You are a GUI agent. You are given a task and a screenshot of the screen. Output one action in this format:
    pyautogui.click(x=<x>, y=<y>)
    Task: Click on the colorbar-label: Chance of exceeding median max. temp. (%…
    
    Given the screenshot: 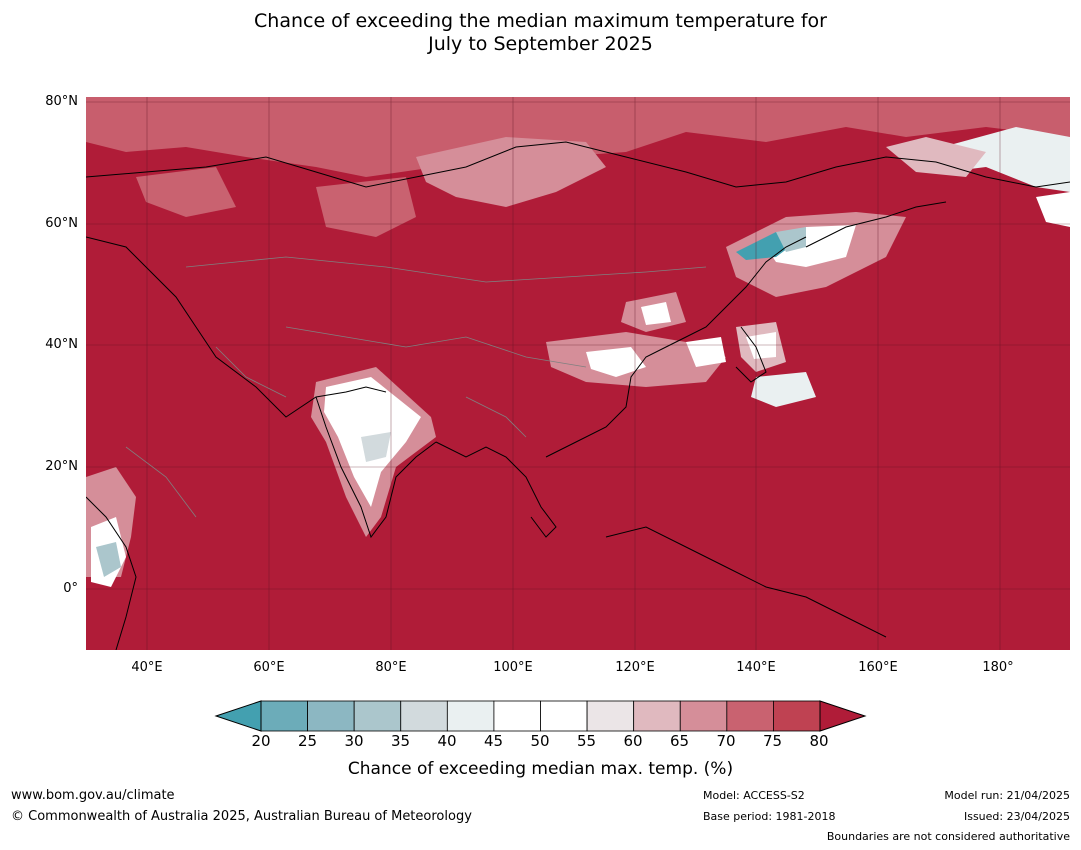 What is the action you would take?
    pyautogui.click(x=540, y=769)
    